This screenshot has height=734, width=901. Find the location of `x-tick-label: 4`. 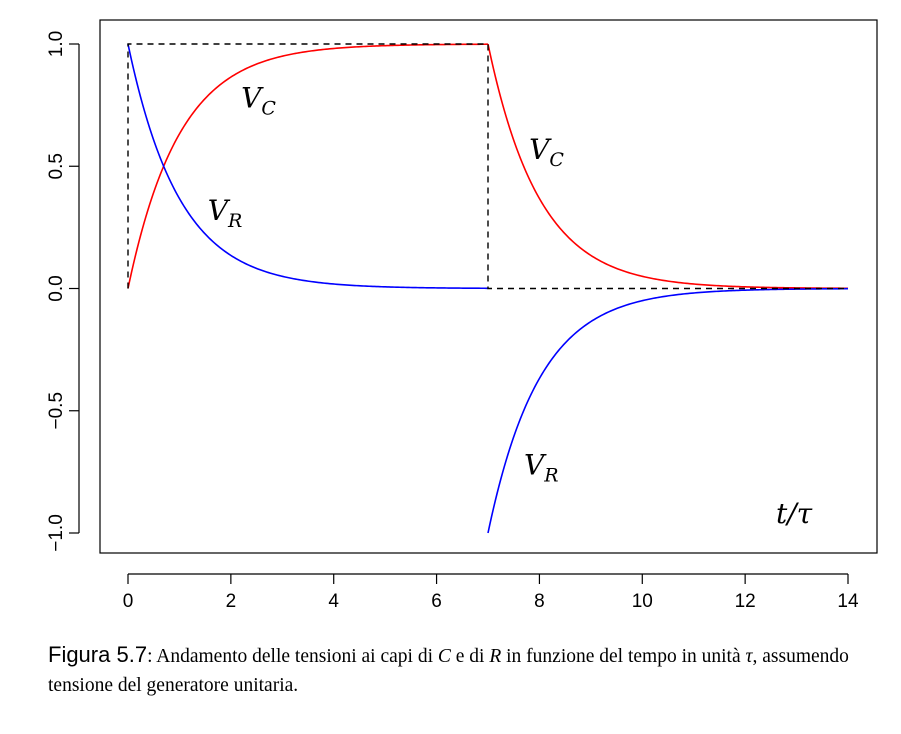

x-tick-label: 4 is located at coordinates (333, 601).